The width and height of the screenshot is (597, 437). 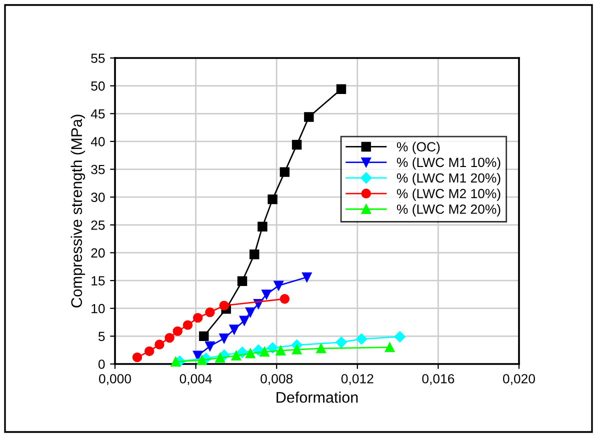 What do you see at coordinates (438, 379) in the screenshot?
I see `x-tick-label: 0,016` at bounding box center [438, 379].